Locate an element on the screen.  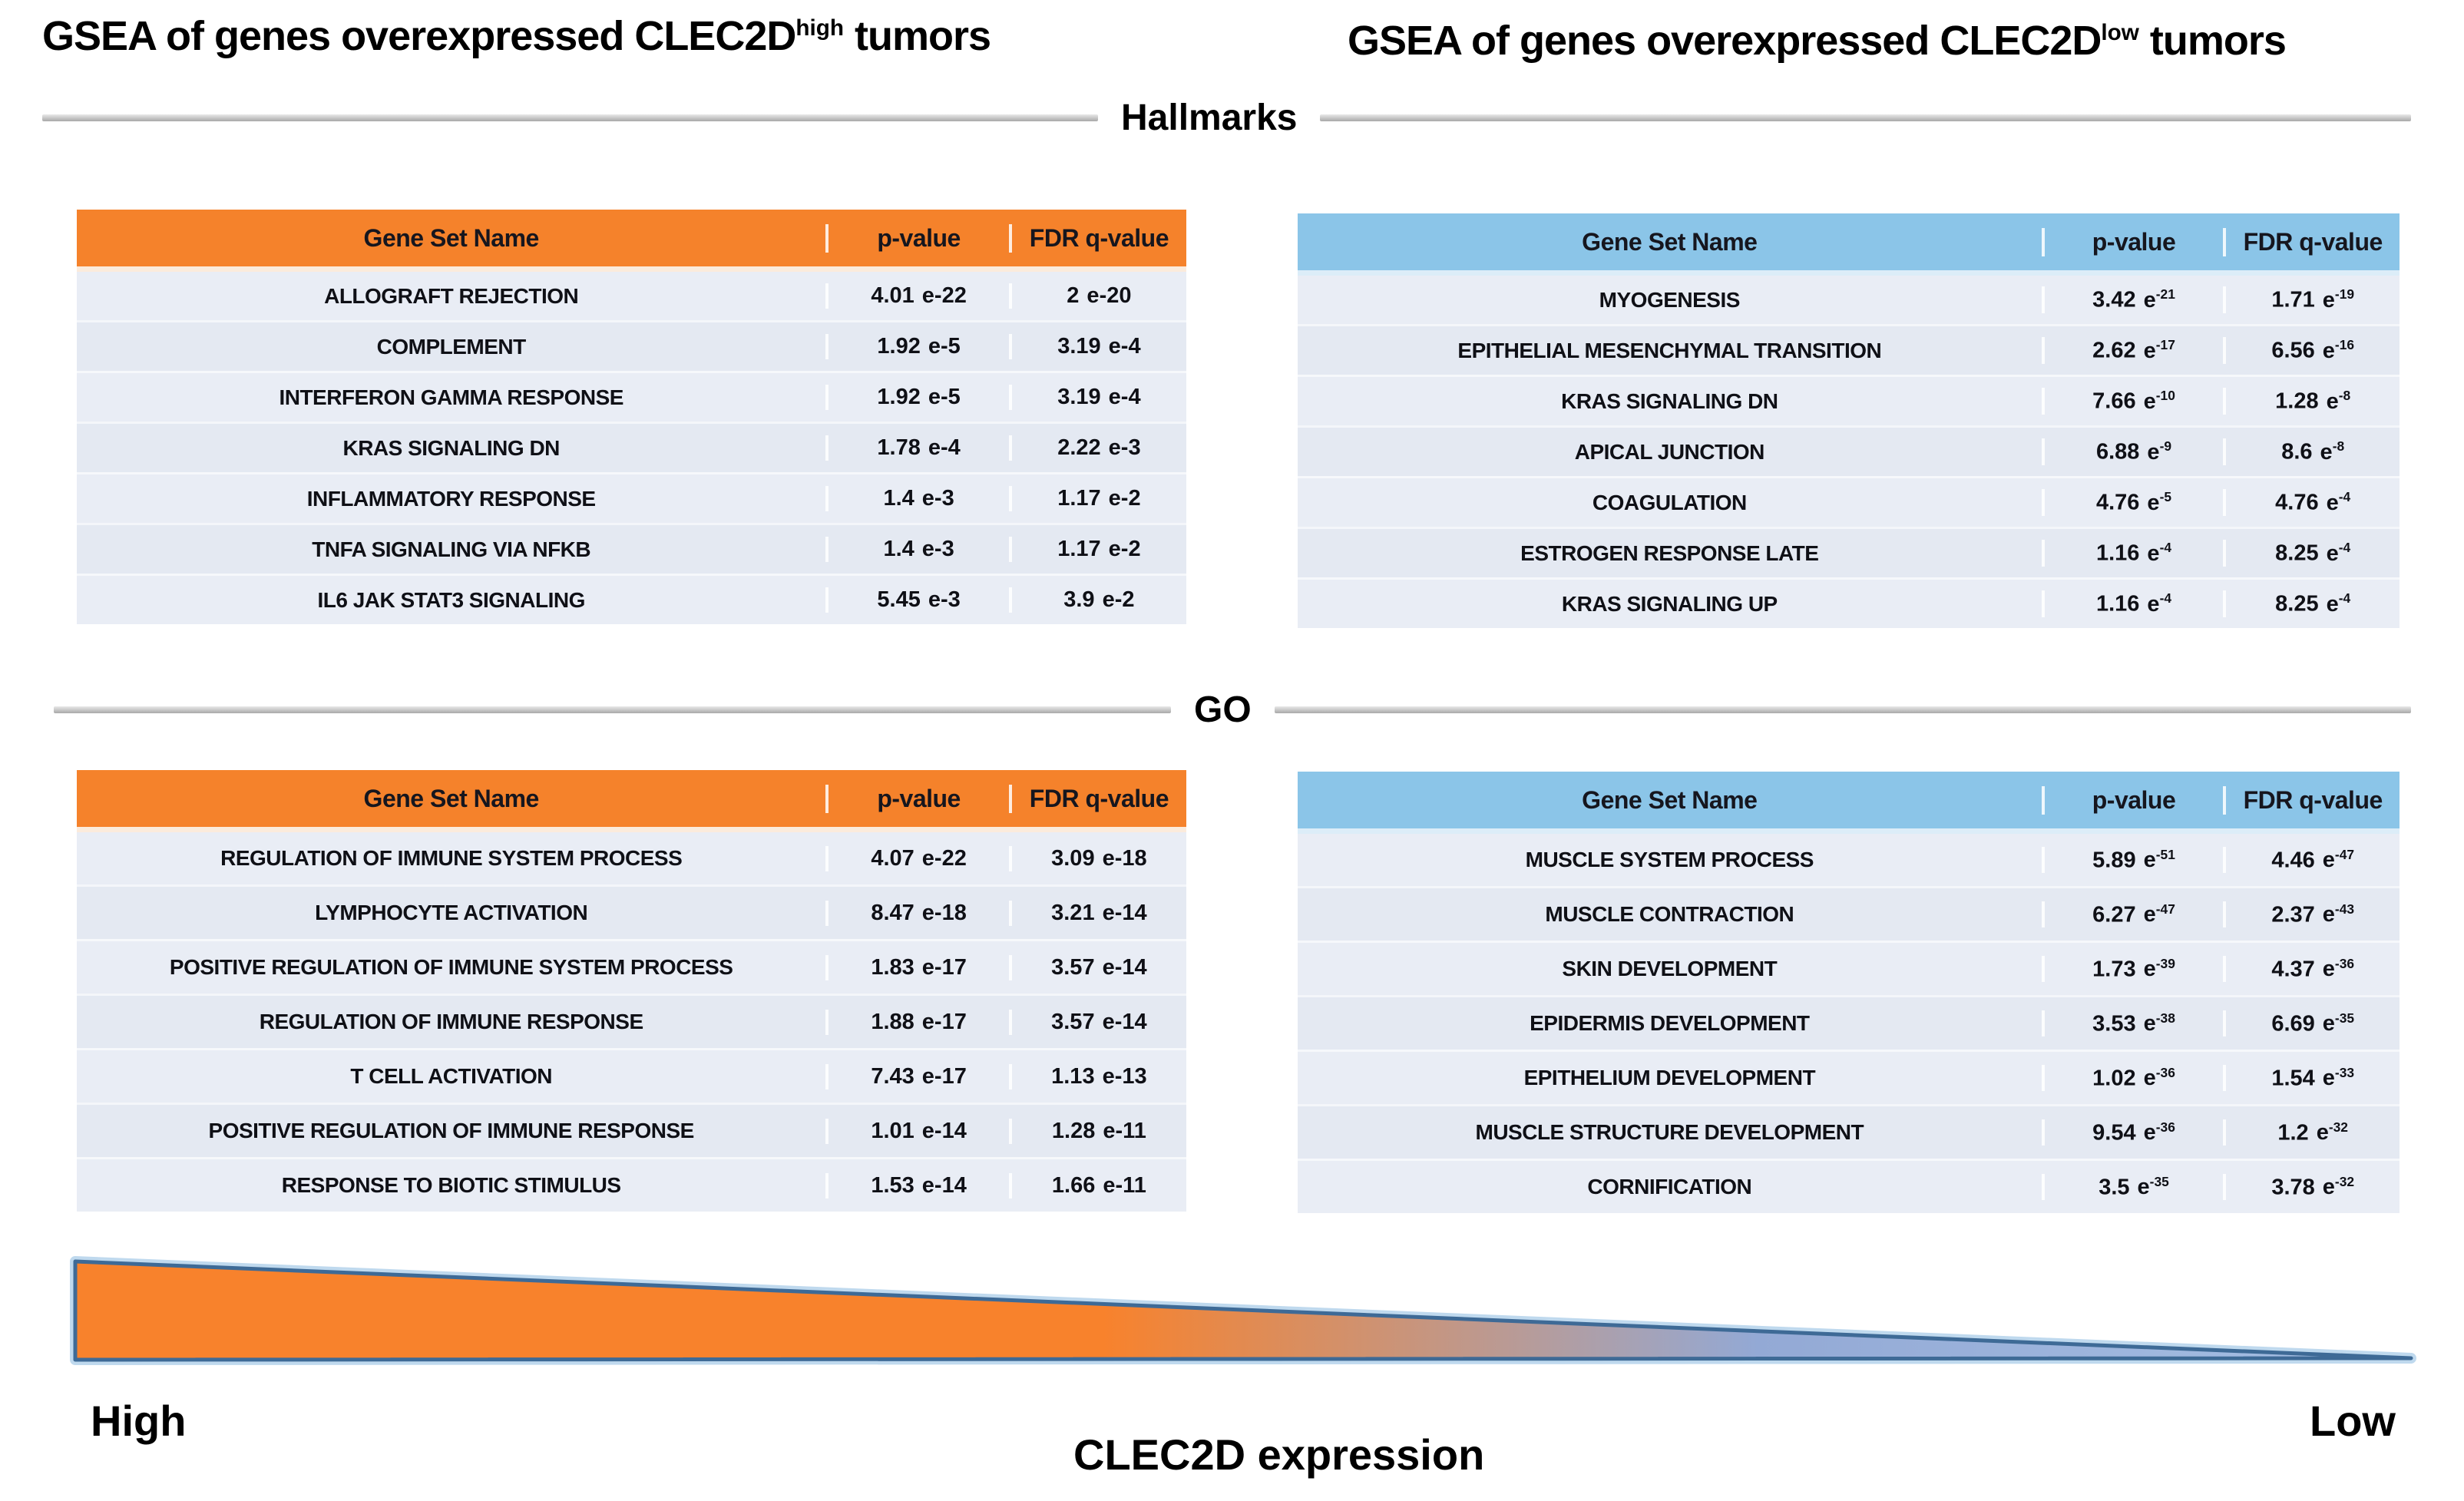
value-coefficient: 5.45 is located at coordinates (899, 599).